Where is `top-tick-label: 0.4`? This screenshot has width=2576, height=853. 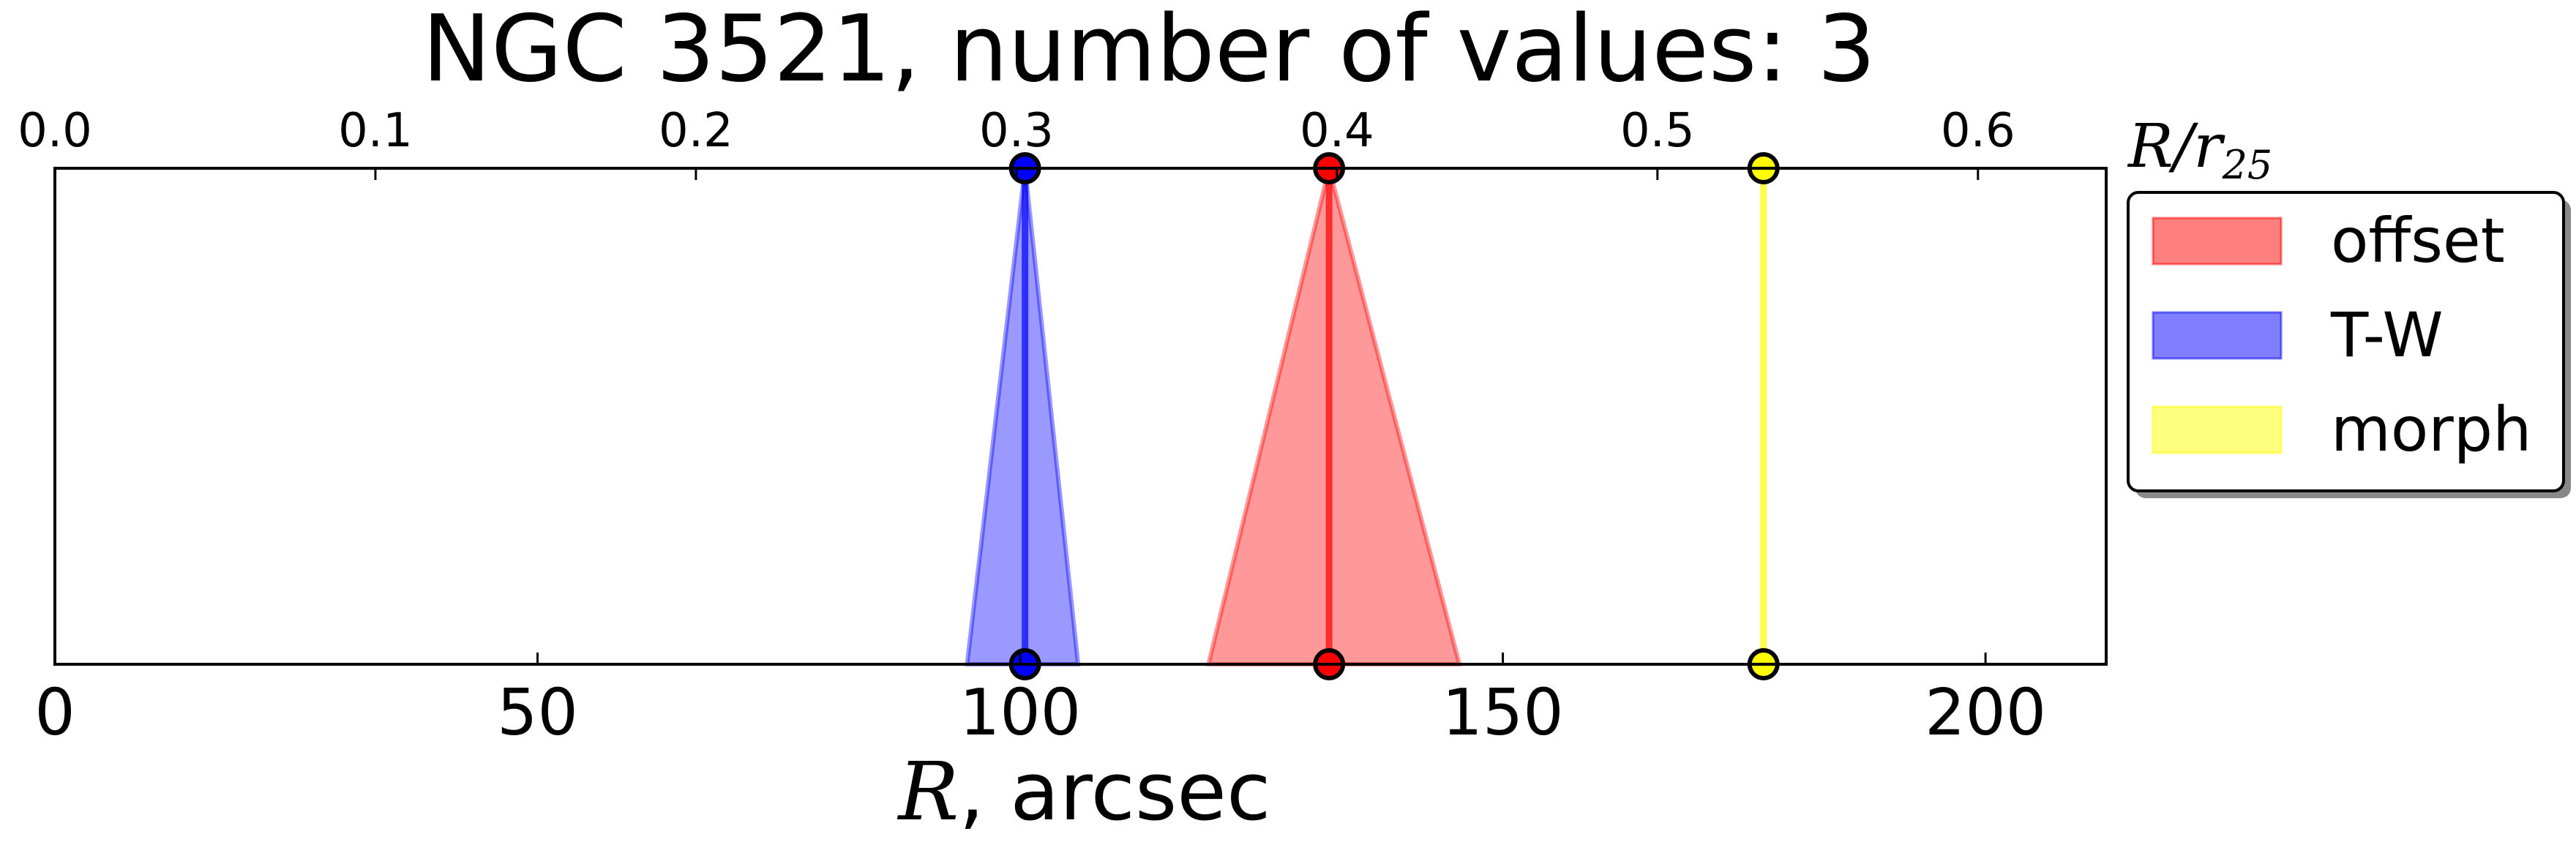 top-tick-label: 0.4 is located at coordinates (1337, 131).